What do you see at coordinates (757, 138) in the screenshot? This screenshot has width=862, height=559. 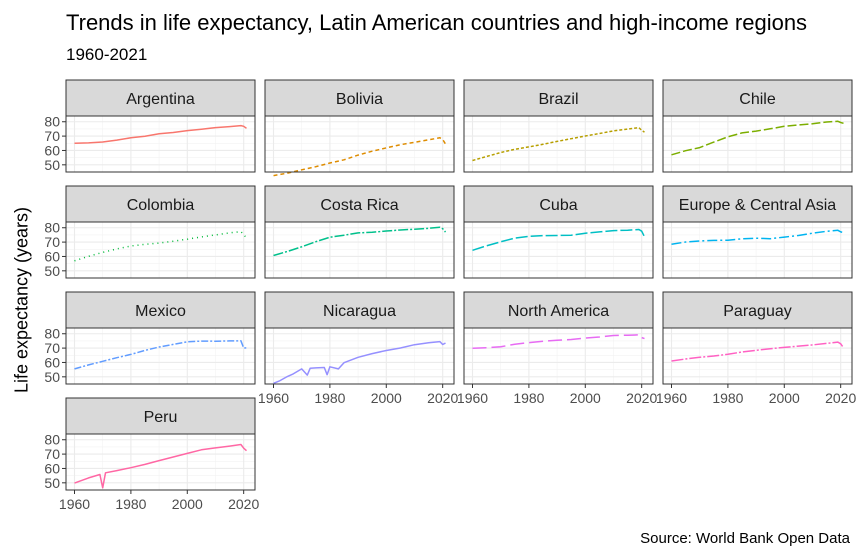 I see `series-line-chile` at bounding box center [757, 138].